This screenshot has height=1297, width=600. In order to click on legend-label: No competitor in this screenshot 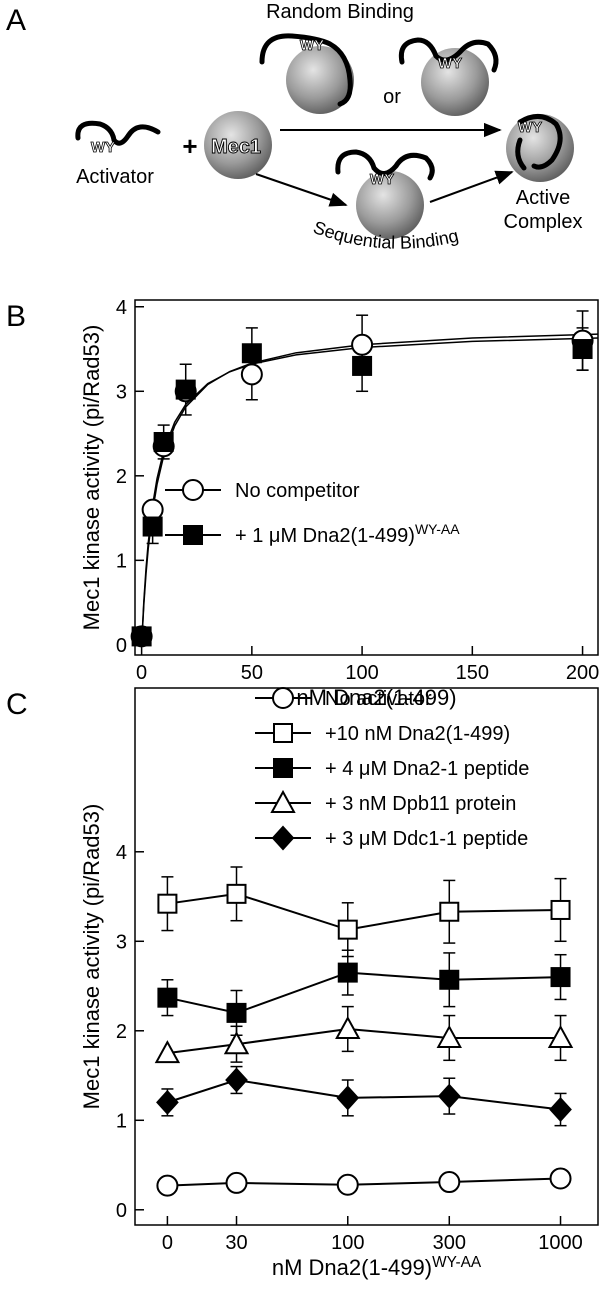, I will do `click(297, 491)`.